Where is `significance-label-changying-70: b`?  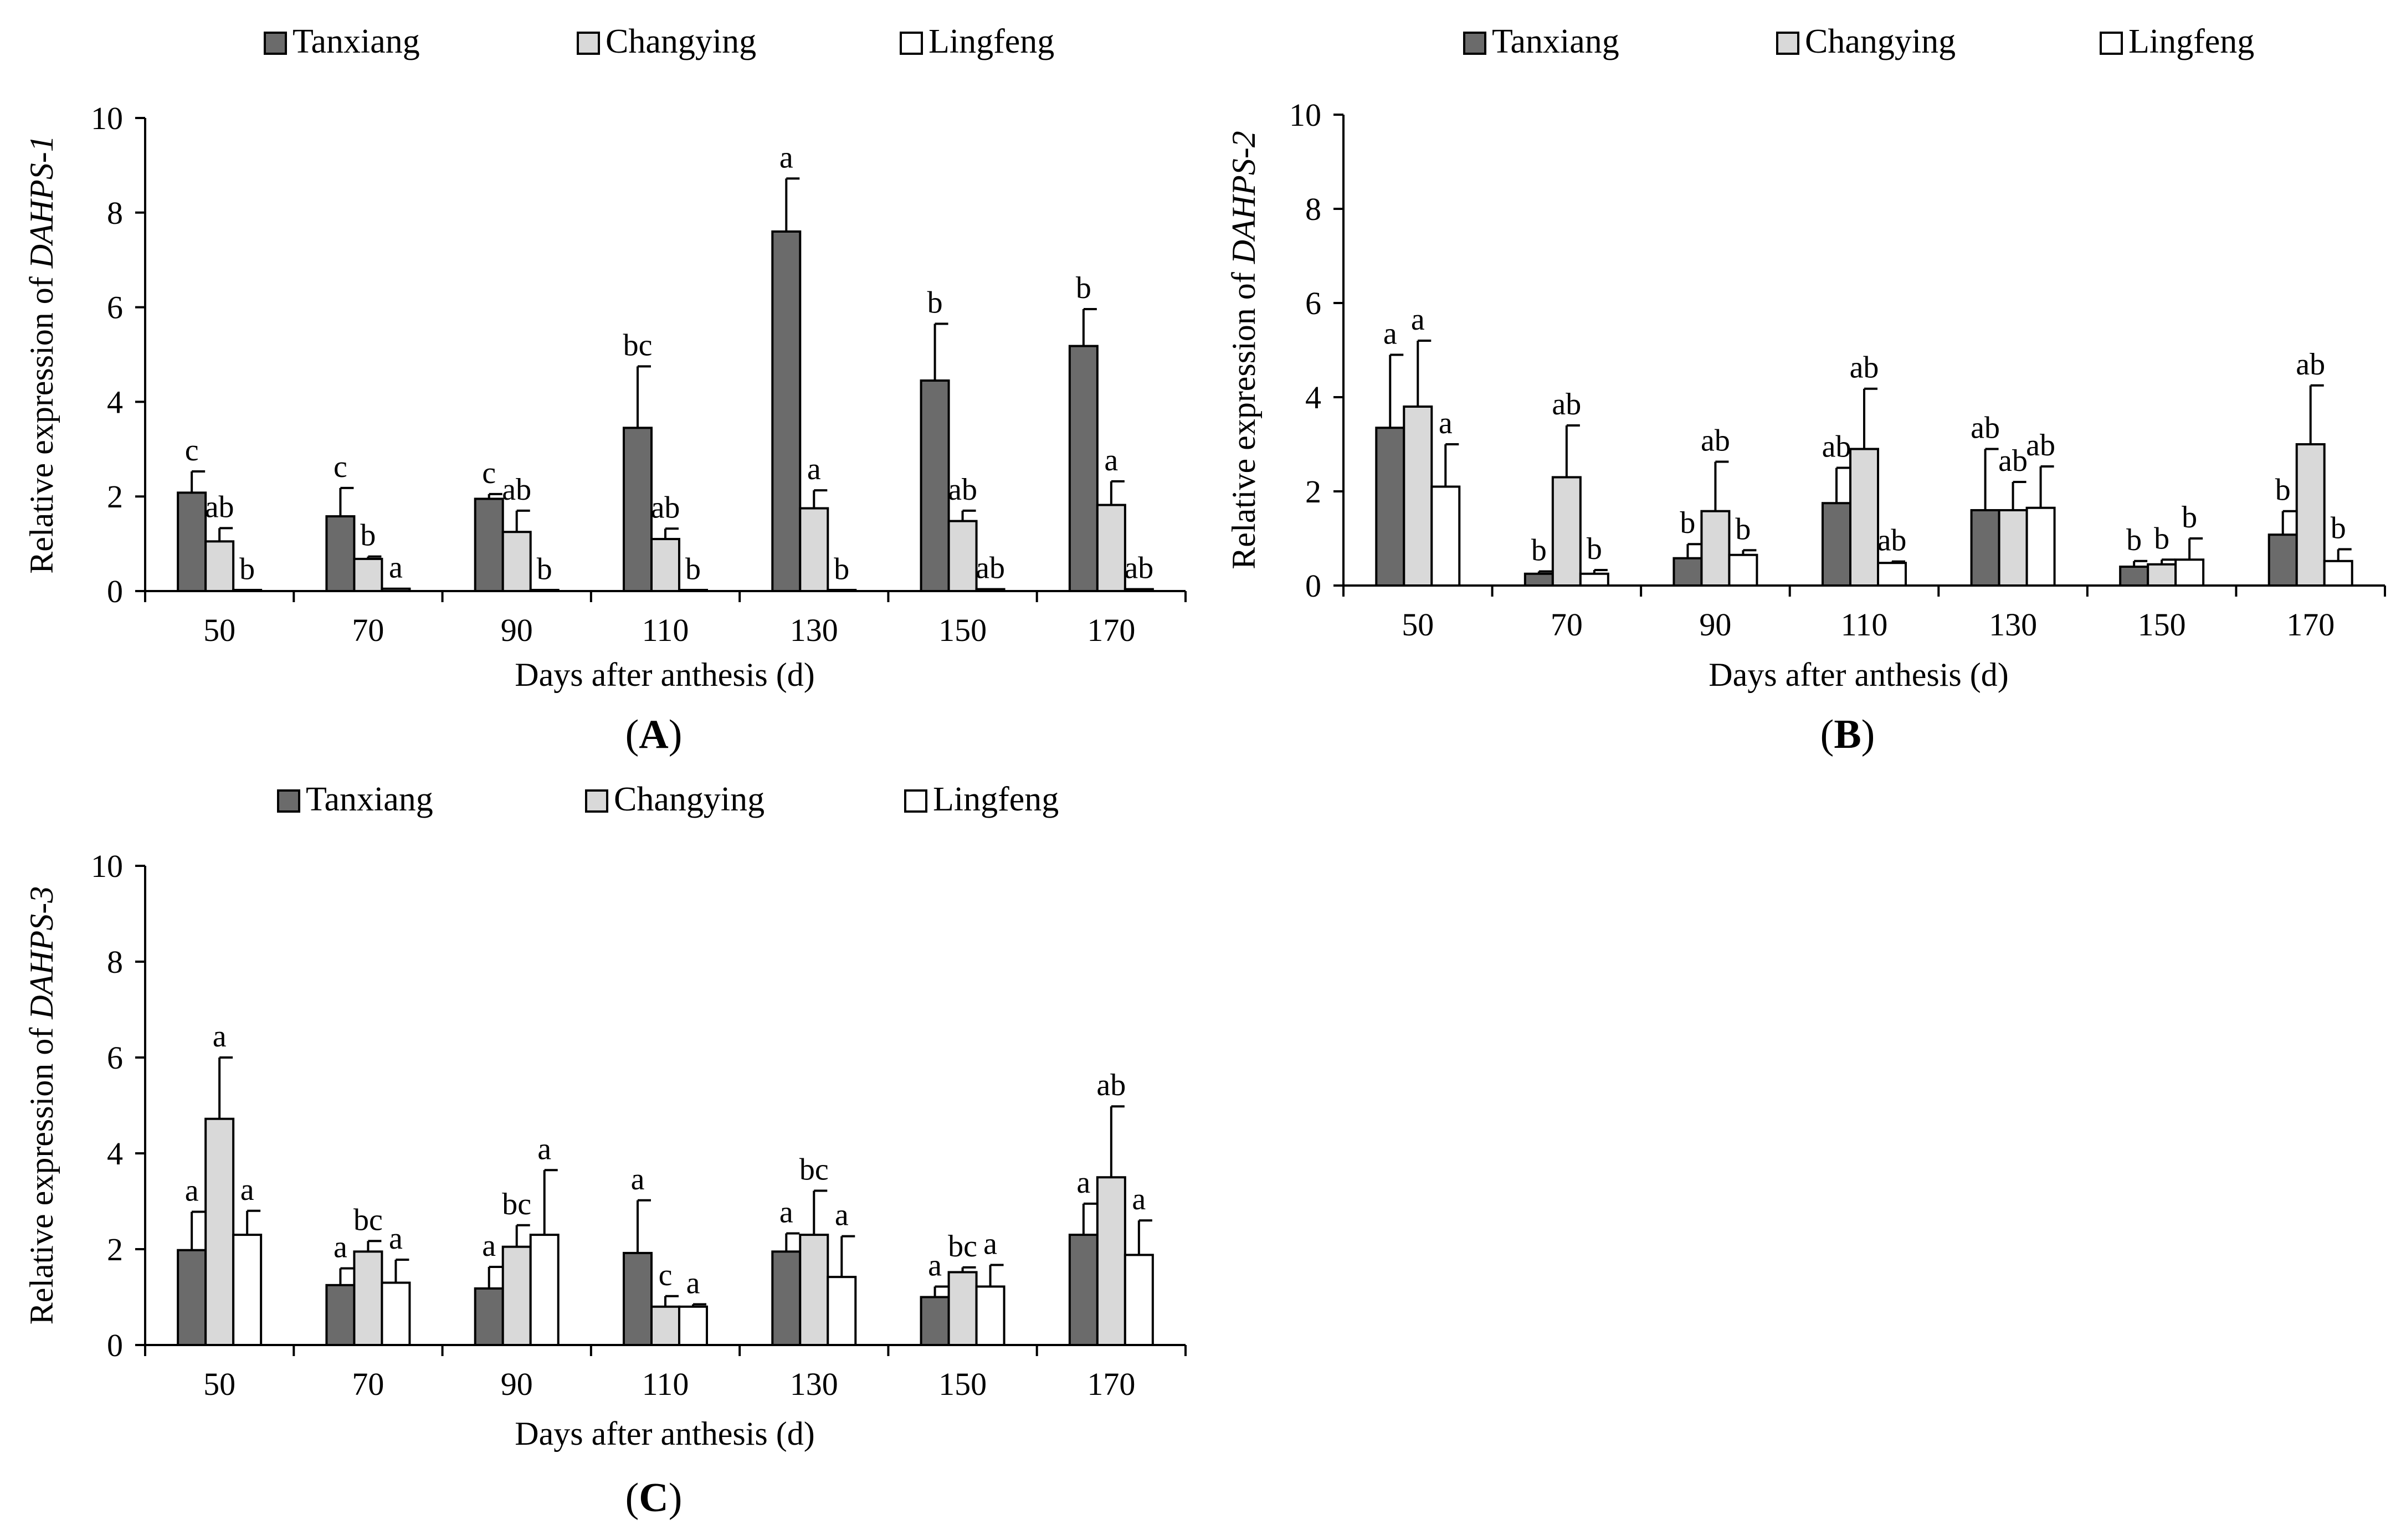
significance-label-changying-70: b is located at coordinates (368, 536).